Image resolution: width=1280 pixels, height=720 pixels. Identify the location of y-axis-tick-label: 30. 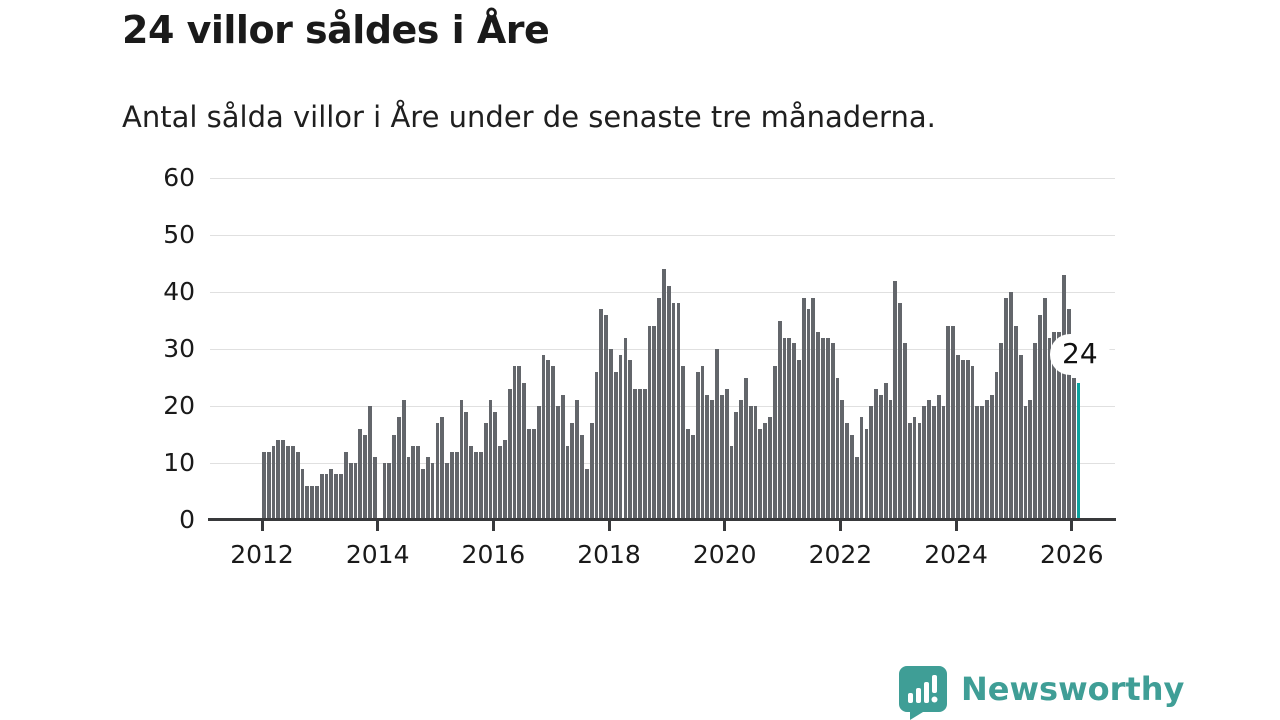
(179, 348).